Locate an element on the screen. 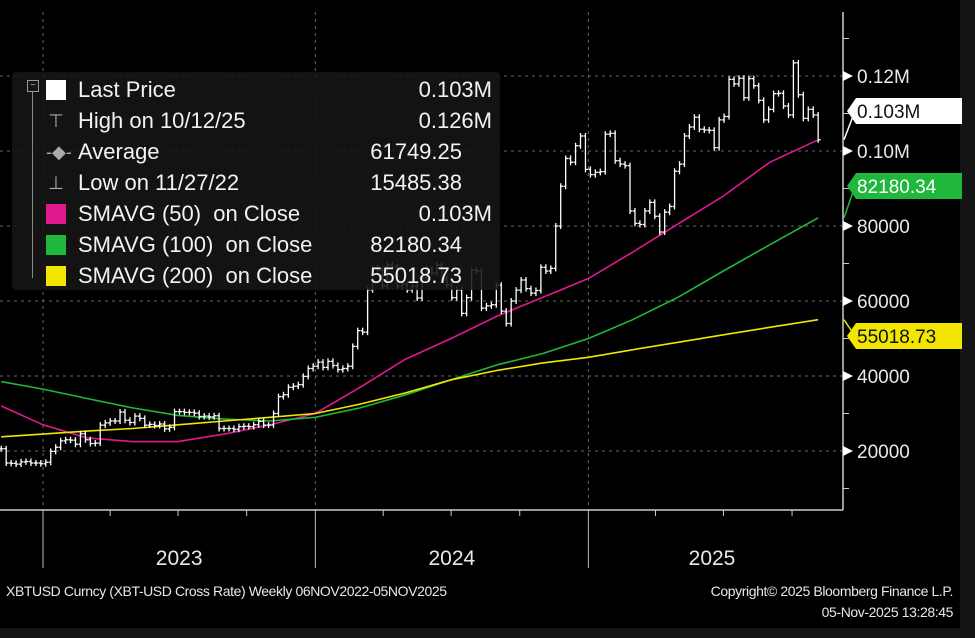  legend-value: 0.126M is located at coordinates (455, 120).